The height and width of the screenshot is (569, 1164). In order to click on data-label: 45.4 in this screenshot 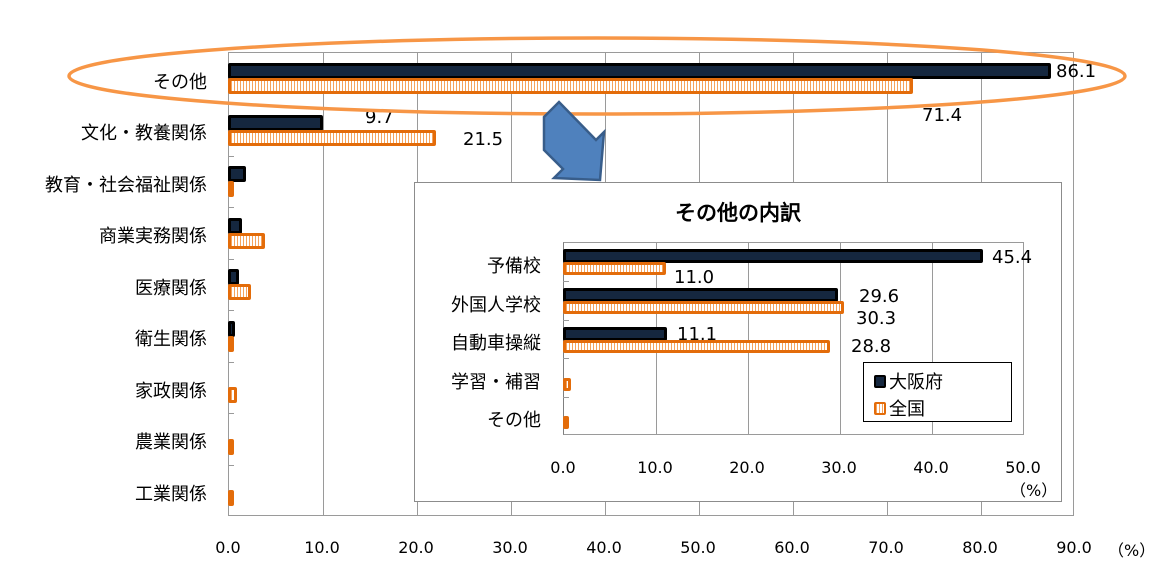, I will do `click(1012, 257)`.